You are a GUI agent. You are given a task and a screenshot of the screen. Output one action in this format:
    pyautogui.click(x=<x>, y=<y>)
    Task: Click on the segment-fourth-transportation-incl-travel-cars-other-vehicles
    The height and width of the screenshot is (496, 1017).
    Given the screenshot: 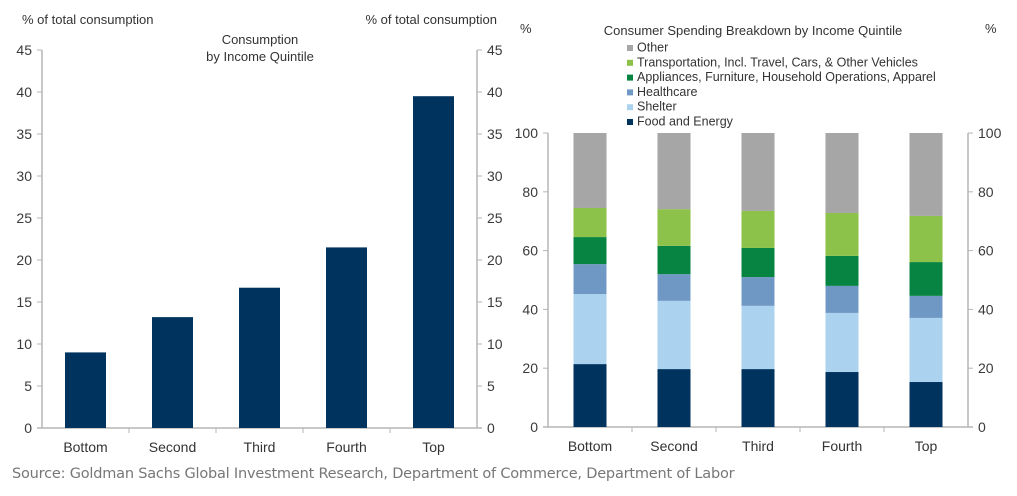 What is the action you would take?
    pyautogui.click(x=842, y=234)
    